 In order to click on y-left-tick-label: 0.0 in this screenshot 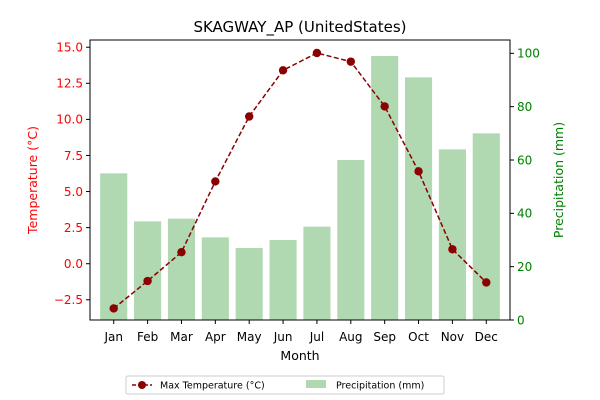, I will do `click(73, 264)`.